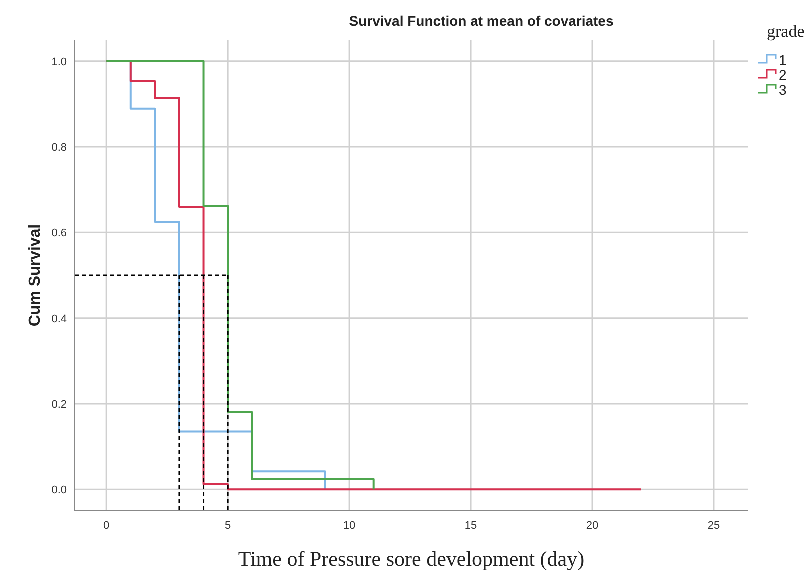  Describe the element at coordinates (783, 60) in the screenshot. I see `legend-label: 1` at that location.